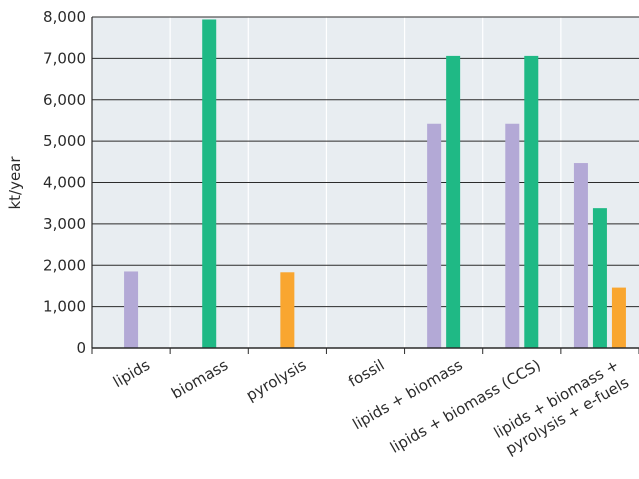 This screenshot has height=479, width=639. What do you see at coordinates (64, 17) in the screenshot?
I see `y-tick-label: 8,000` at bounding box center [64, 17].